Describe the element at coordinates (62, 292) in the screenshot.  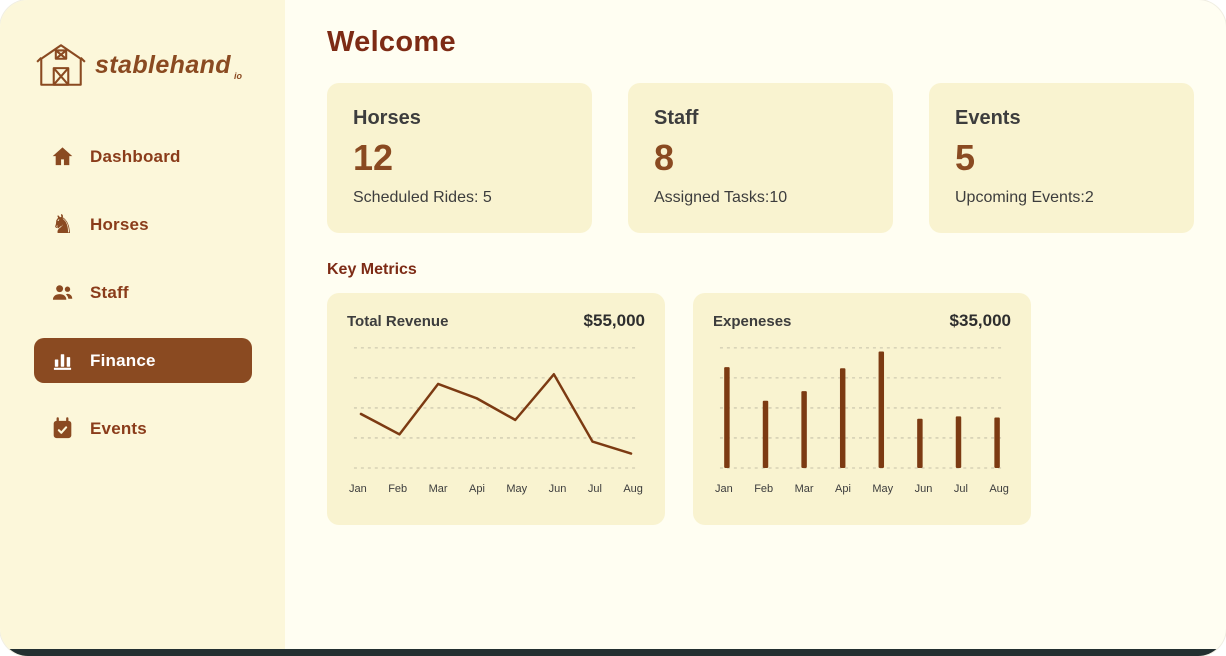
I see `staff-icon` at that location.